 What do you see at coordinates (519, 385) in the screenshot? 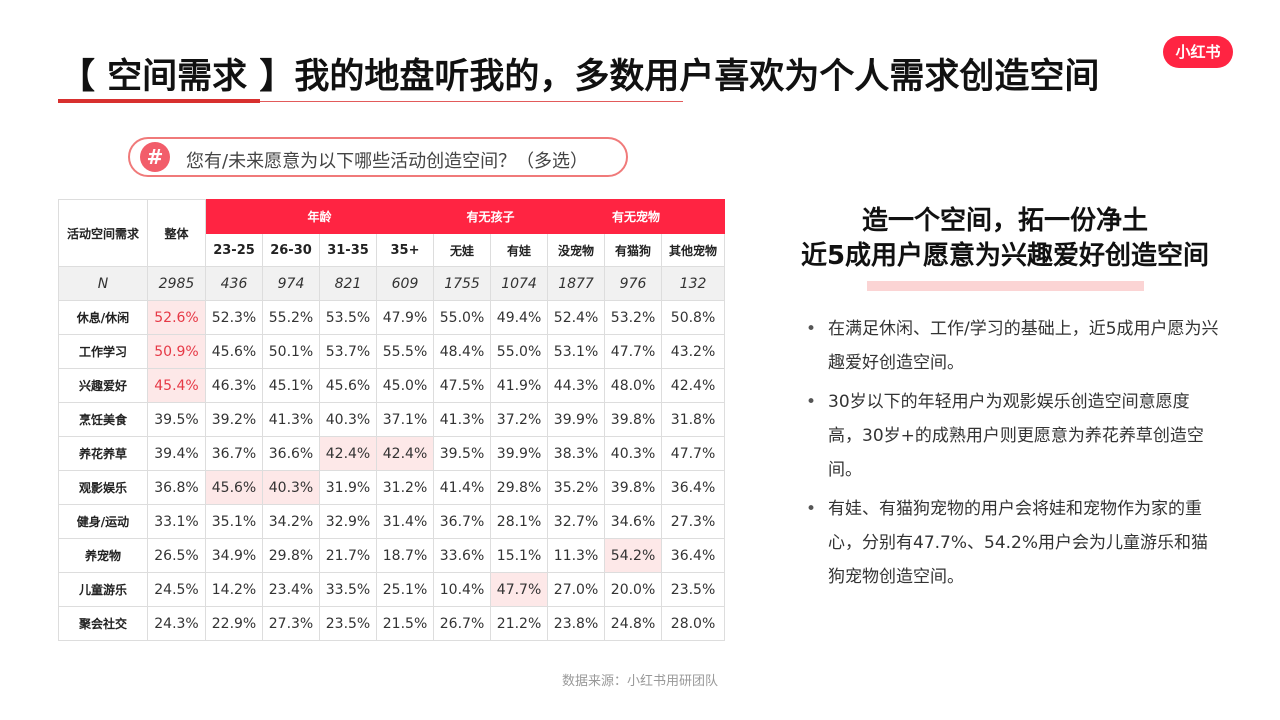
I see `data-cell: 41.9%` at bounding box center [519, 385].